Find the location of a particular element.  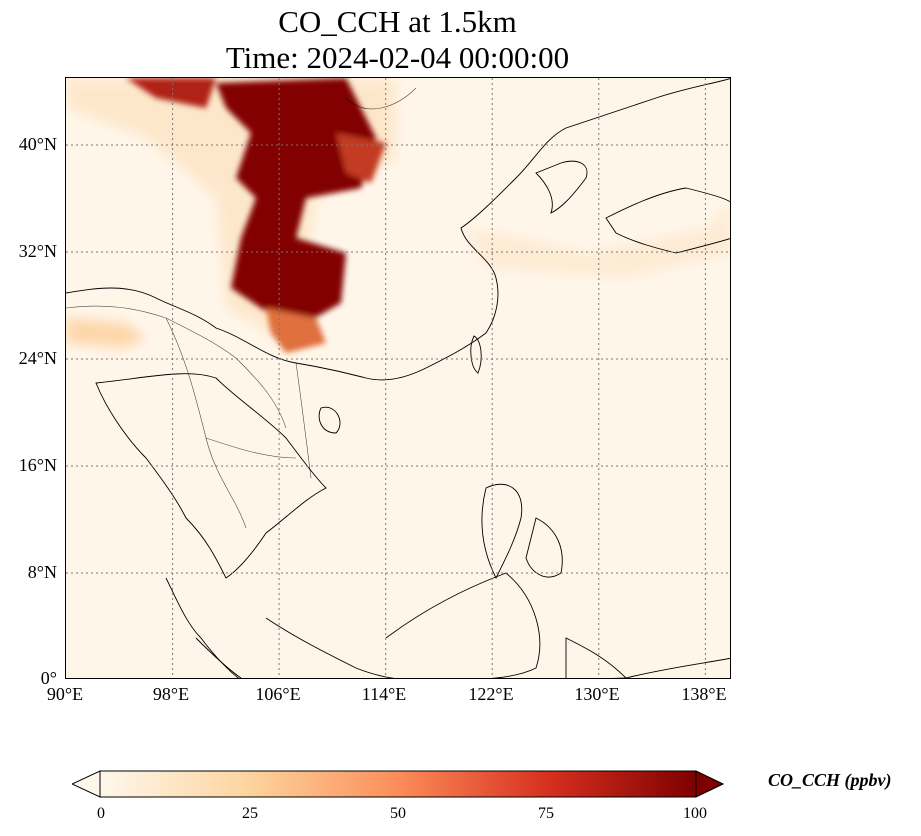

colorbar-extend-high is located at coordinates (709, 784).